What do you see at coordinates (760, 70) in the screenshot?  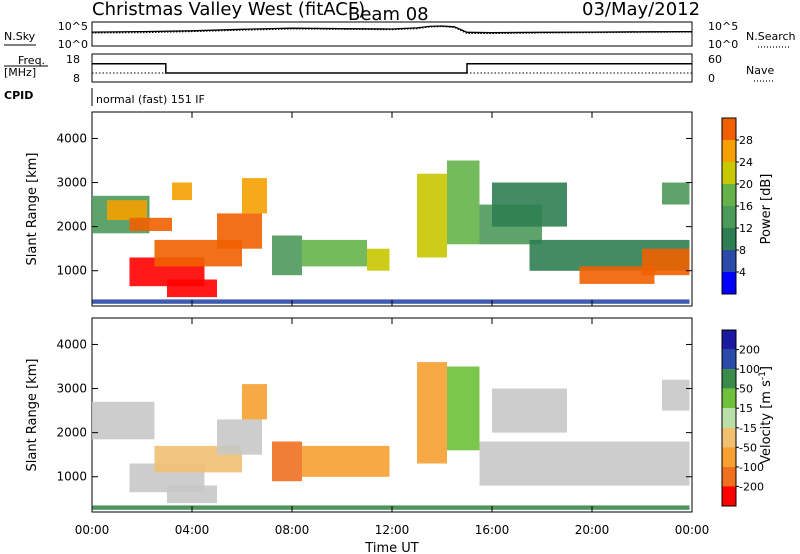 I see `nave-label: Nave` at bounding box center [760, 70].